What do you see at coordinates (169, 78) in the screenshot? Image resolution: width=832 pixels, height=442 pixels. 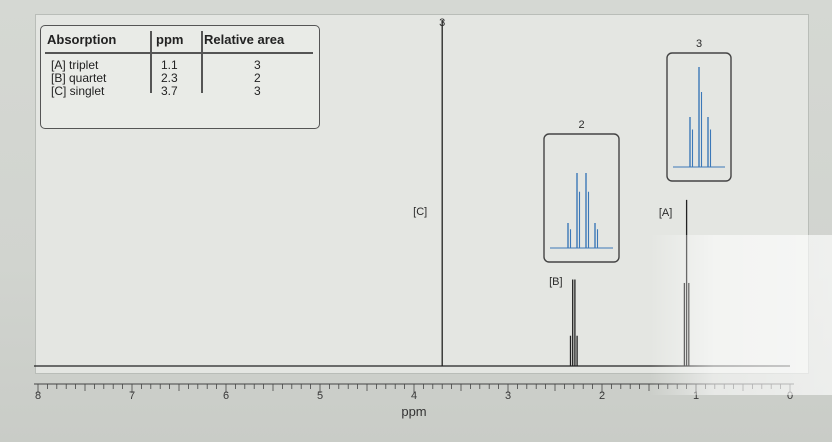 I see `row-b-ppm: 2.3` at bounding box center [169, 78].